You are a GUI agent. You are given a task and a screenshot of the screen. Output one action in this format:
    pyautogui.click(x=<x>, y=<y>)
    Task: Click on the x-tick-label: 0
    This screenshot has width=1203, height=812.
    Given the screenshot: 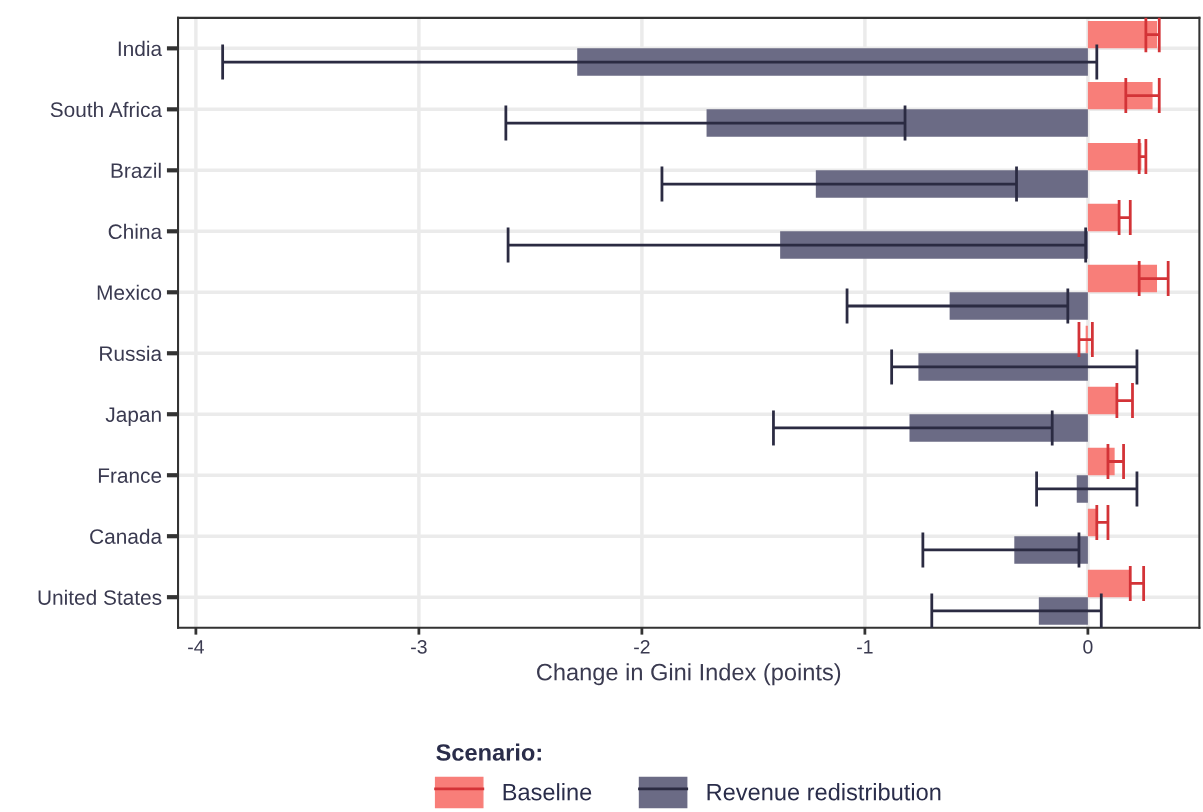 What is the action you would take?
    pyautogui.click(x=1088, y=646)
    